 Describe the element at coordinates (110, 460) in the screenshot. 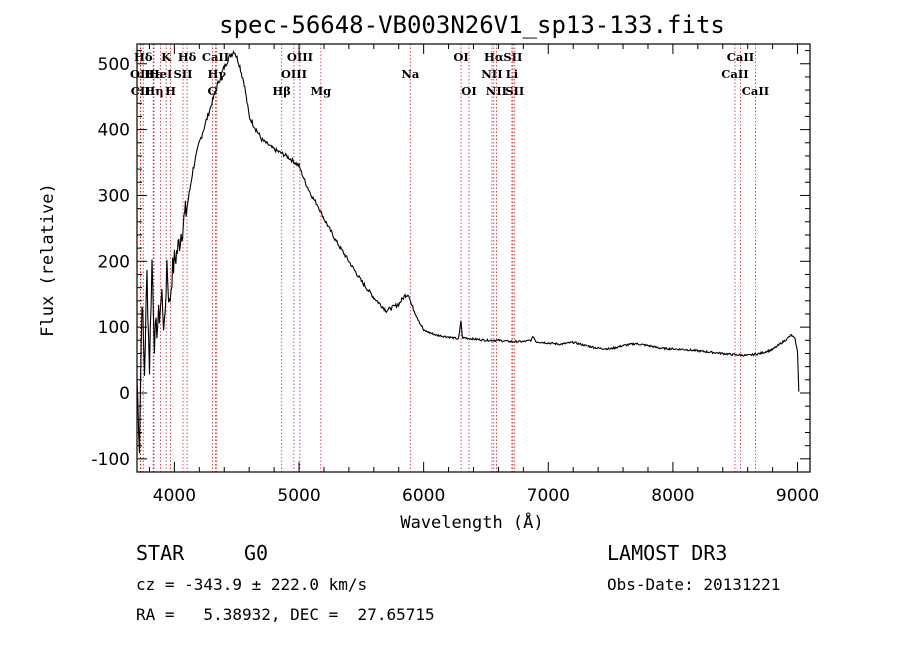

I see `y-tick-label: -100` at that location.